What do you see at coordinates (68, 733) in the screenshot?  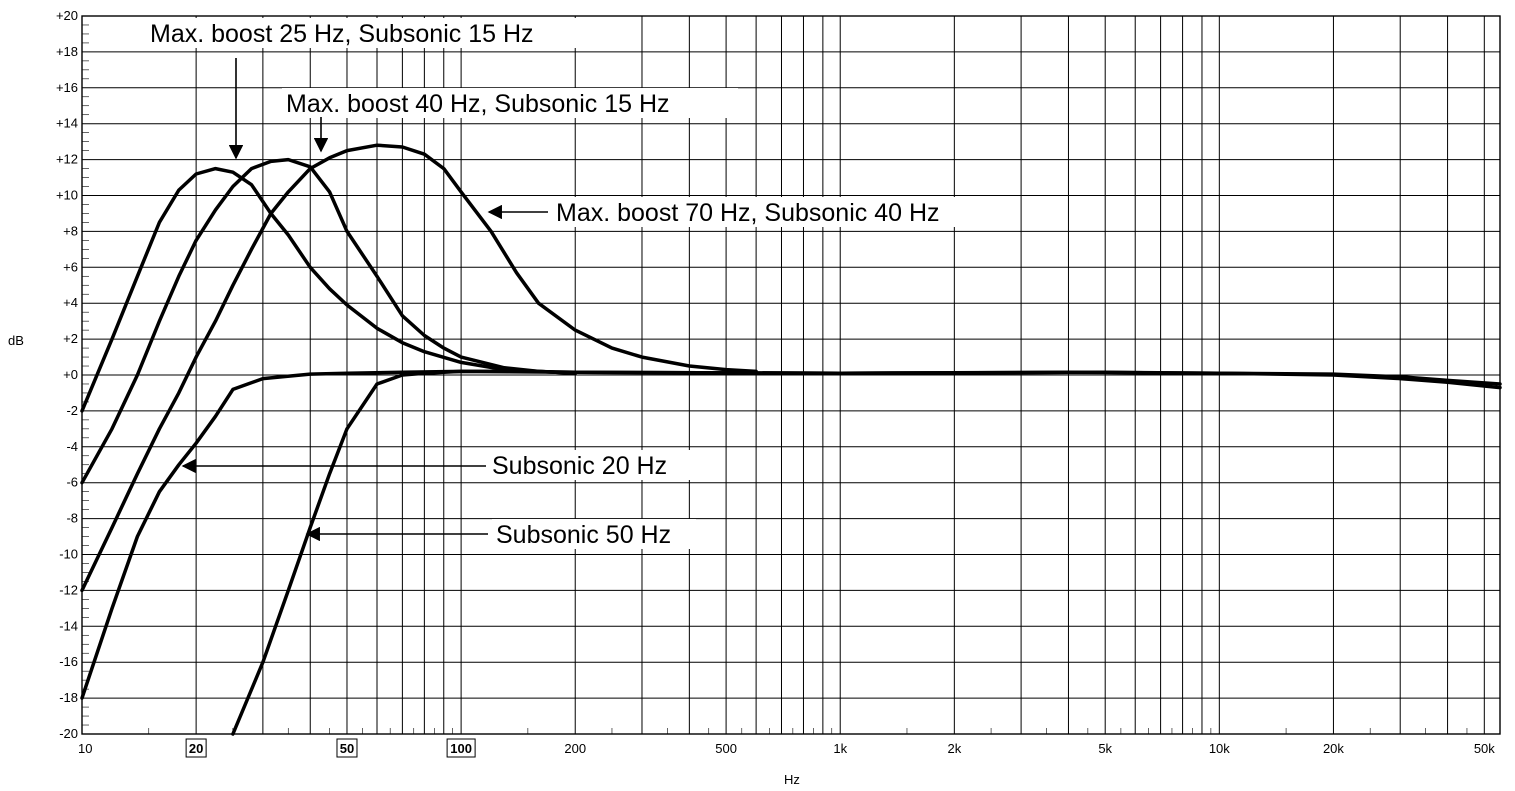 I see `y-tick-label: -20` at bounding box center [68, 733].